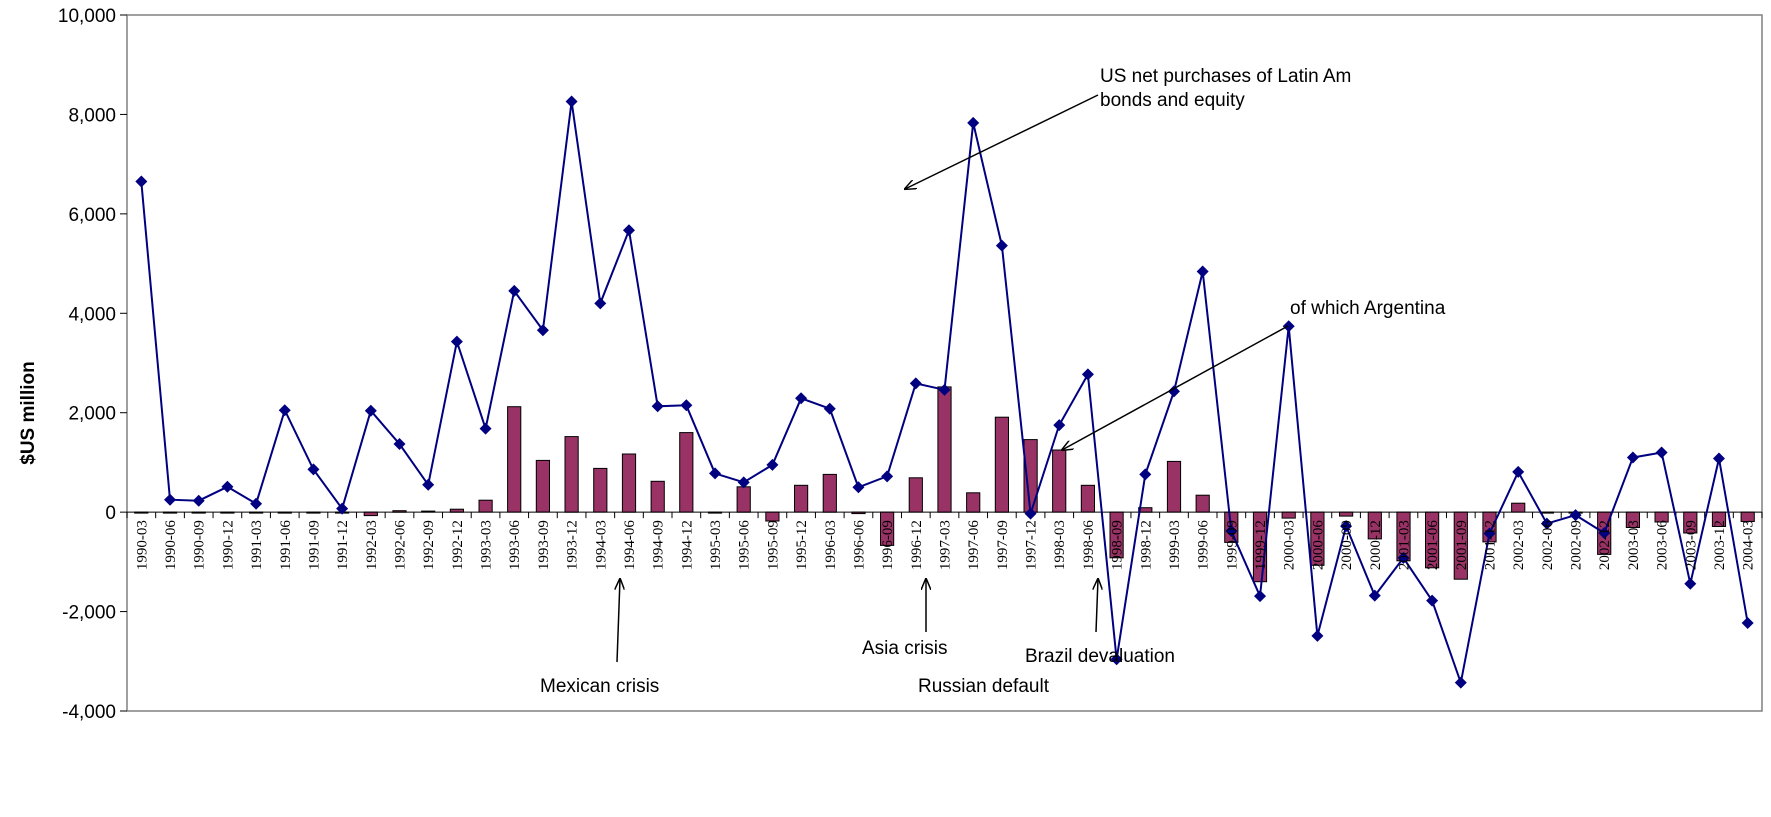  I want to click on x-tick-label: 1991-06, so click(286, 545).